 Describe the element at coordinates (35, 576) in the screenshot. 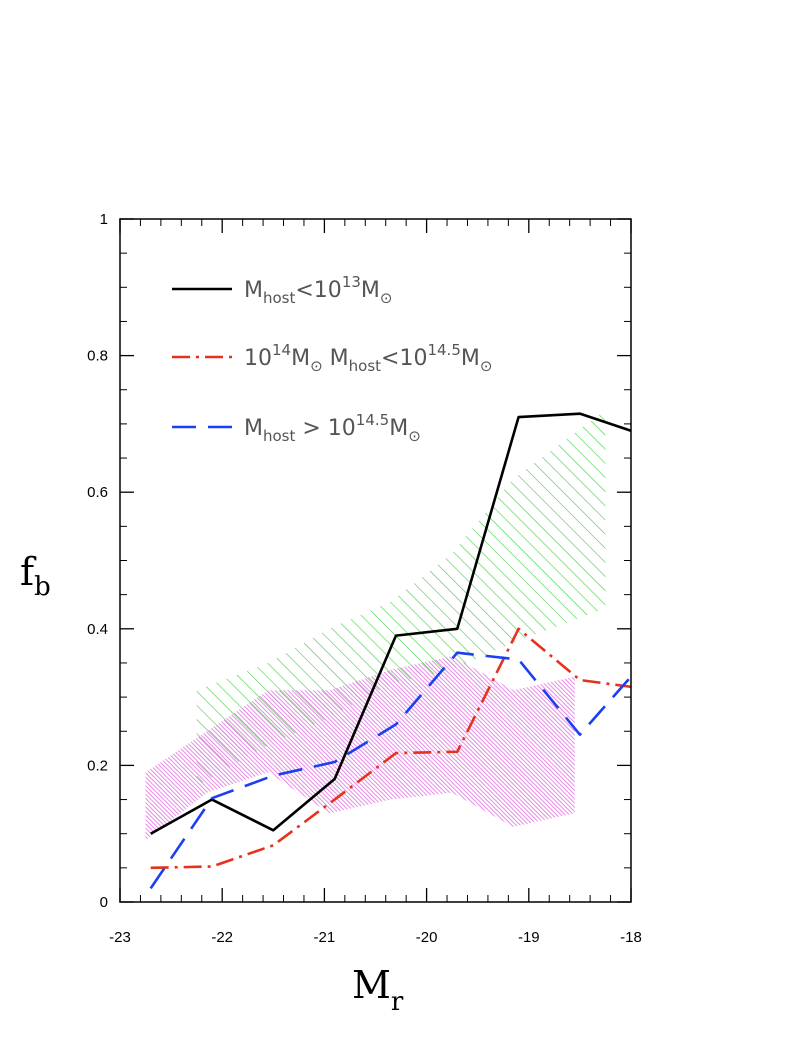

I see `y-axis-label: fb` at that location.